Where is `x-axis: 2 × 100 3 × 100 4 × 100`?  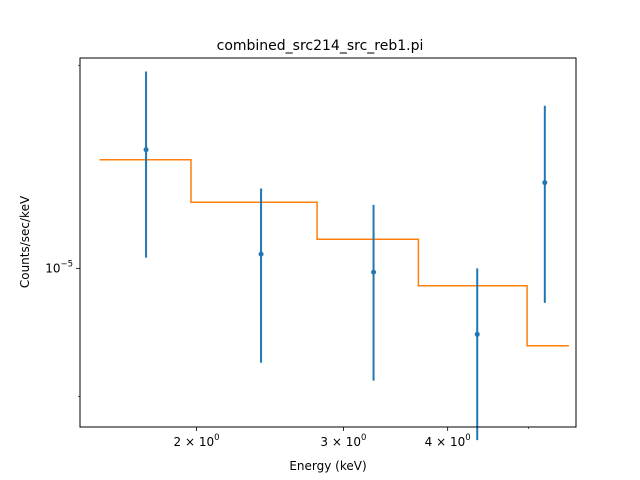
x-axis: 2 × 100 3 × 100 4 × 100 is located at coordinates (351, 438).